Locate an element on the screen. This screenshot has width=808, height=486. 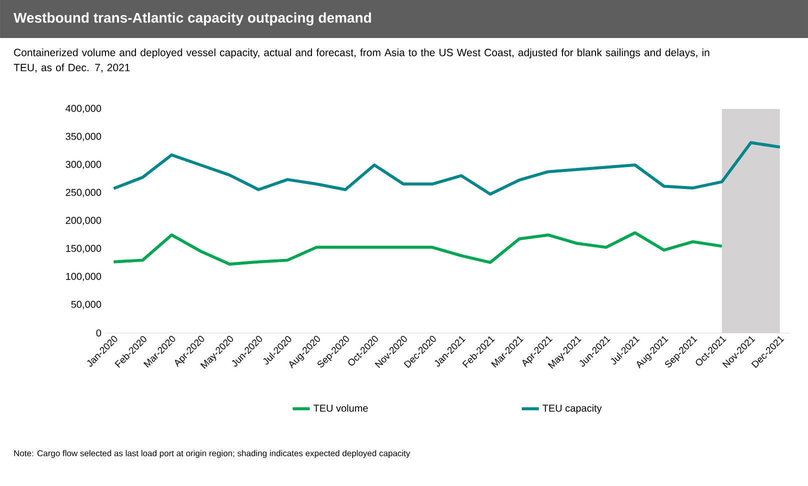
legend-label: TEU capacity is located at coordinates (572, 409).